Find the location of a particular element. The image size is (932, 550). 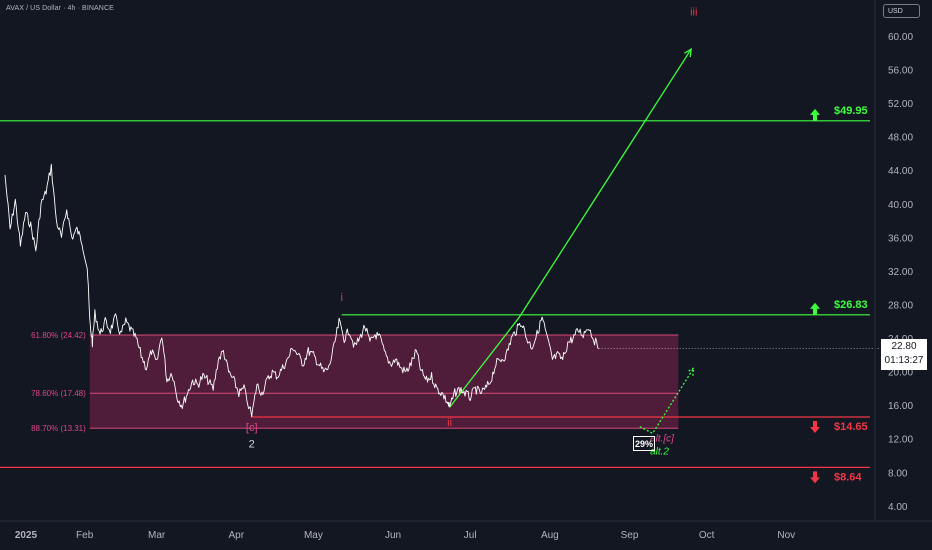

wave-label: alt.2 is located at coordinates (659, 451).